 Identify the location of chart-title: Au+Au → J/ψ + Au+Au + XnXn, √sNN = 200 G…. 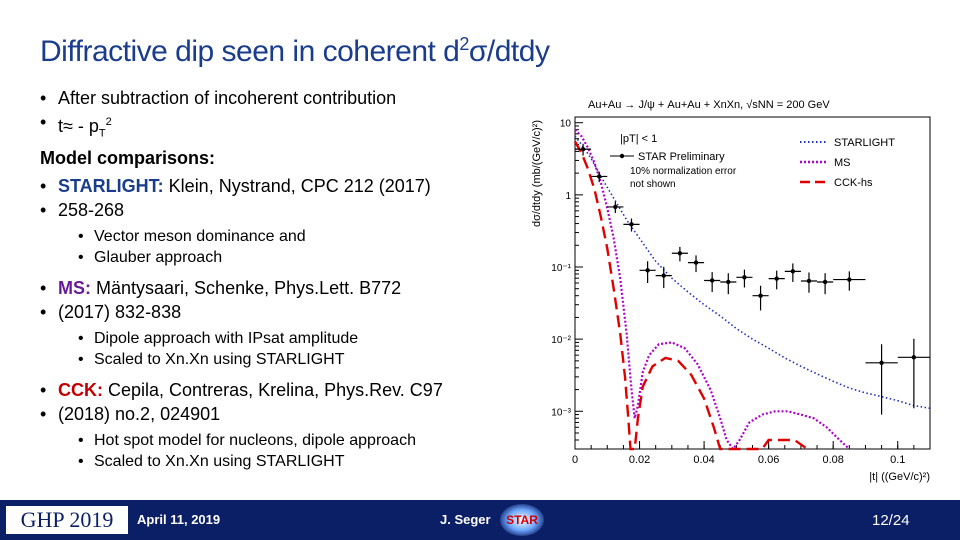
(709, 105).